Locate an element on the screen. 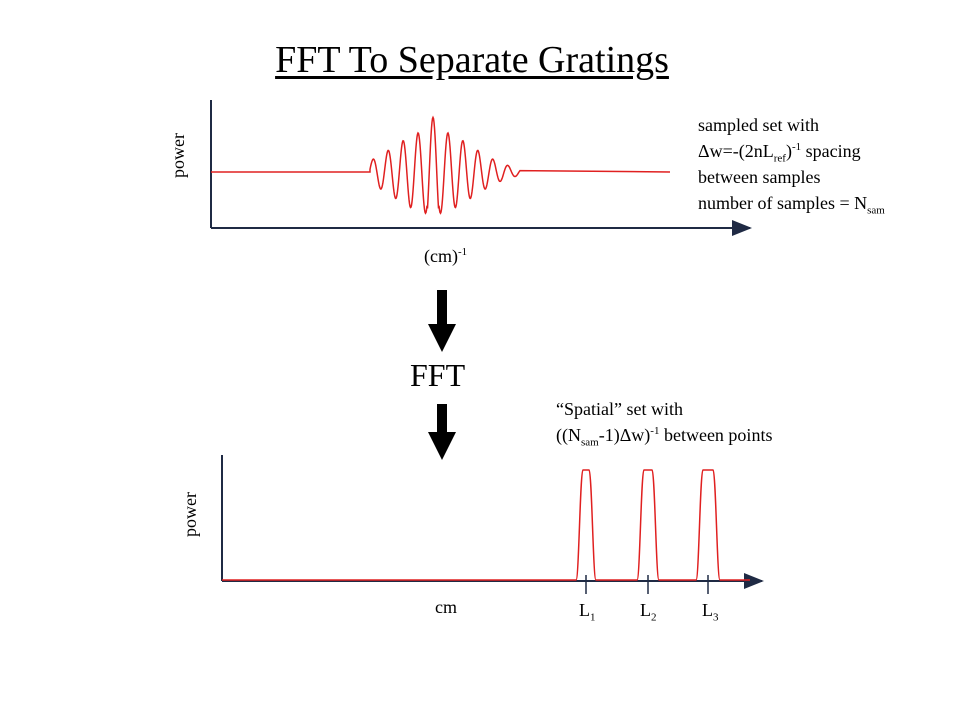 This screenshot has height=720, width=960. peak-label-1: L1 is located at coordinates (587, 612).